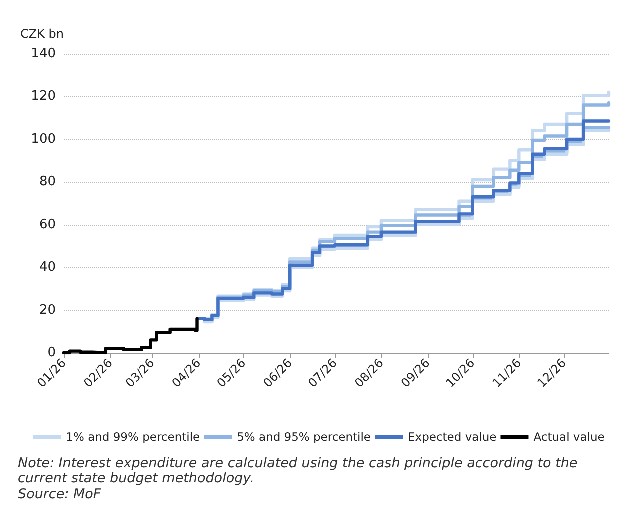 This screenshot has width=638, height=513. What do you see at coordinates (569, 437) in the screenshot?
I see `legend-label: Actual value` at bounding box center [569, 437].